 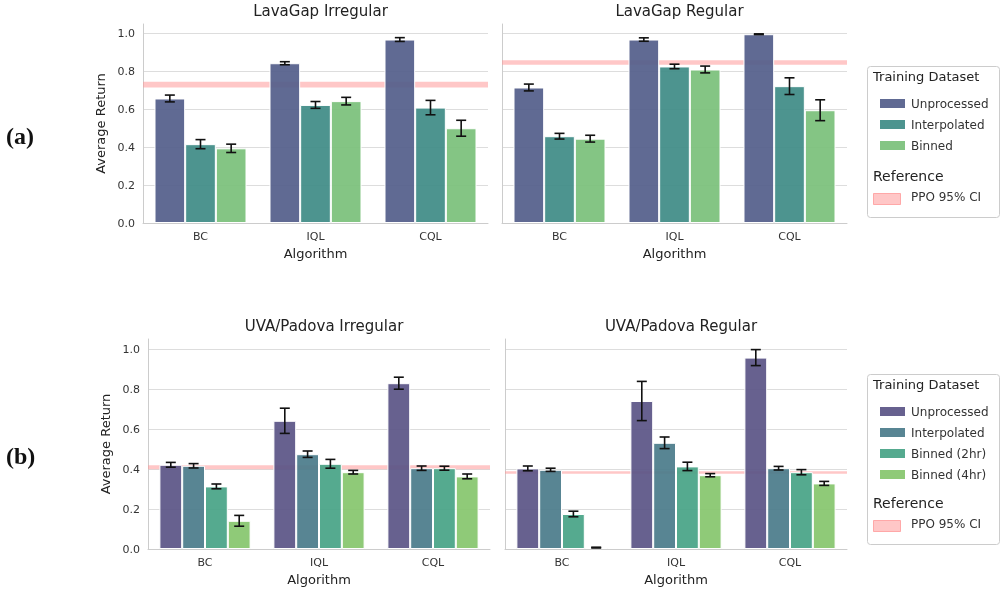 What do you see at coordinates (21, 456) in the screenshot?
I see `text: (b)` at bounding box center [21, 456].